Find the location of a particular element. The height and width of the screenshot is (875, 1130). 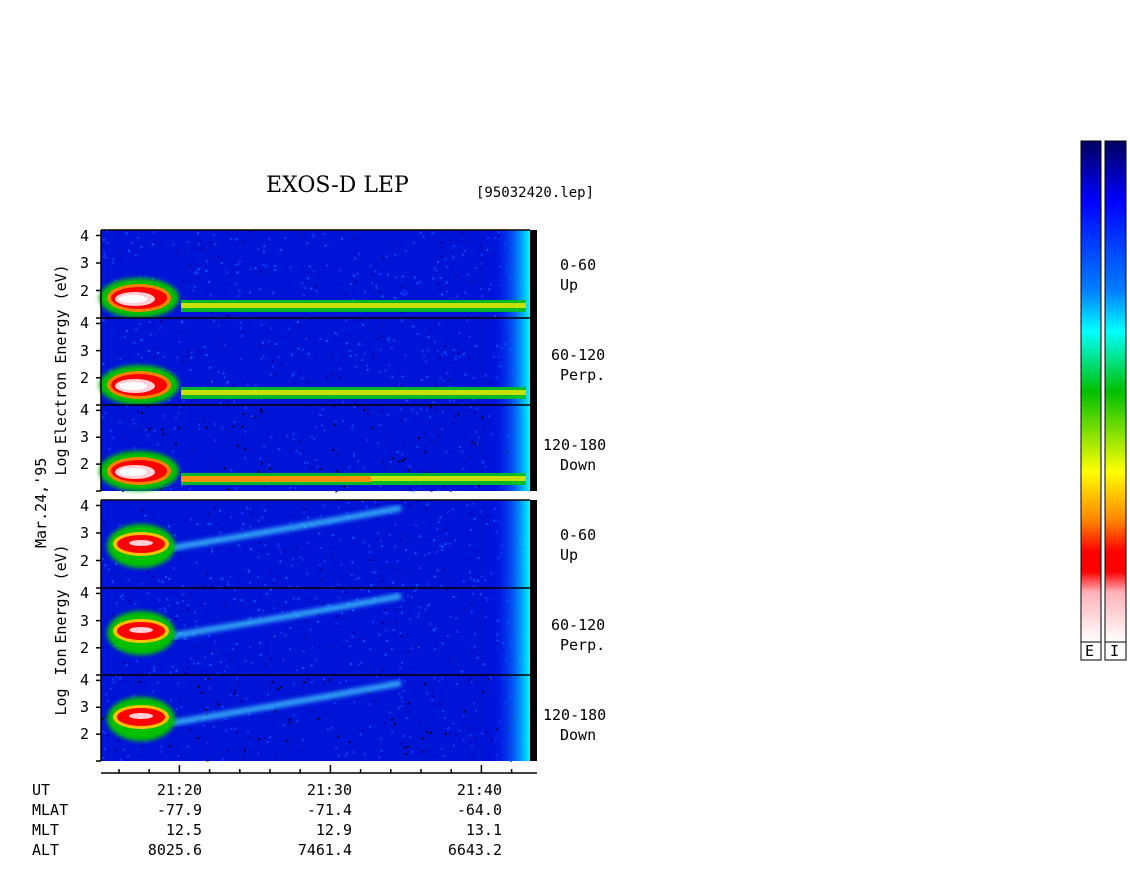

col1-ut: 21:20 is located at coordinates (179, 790).